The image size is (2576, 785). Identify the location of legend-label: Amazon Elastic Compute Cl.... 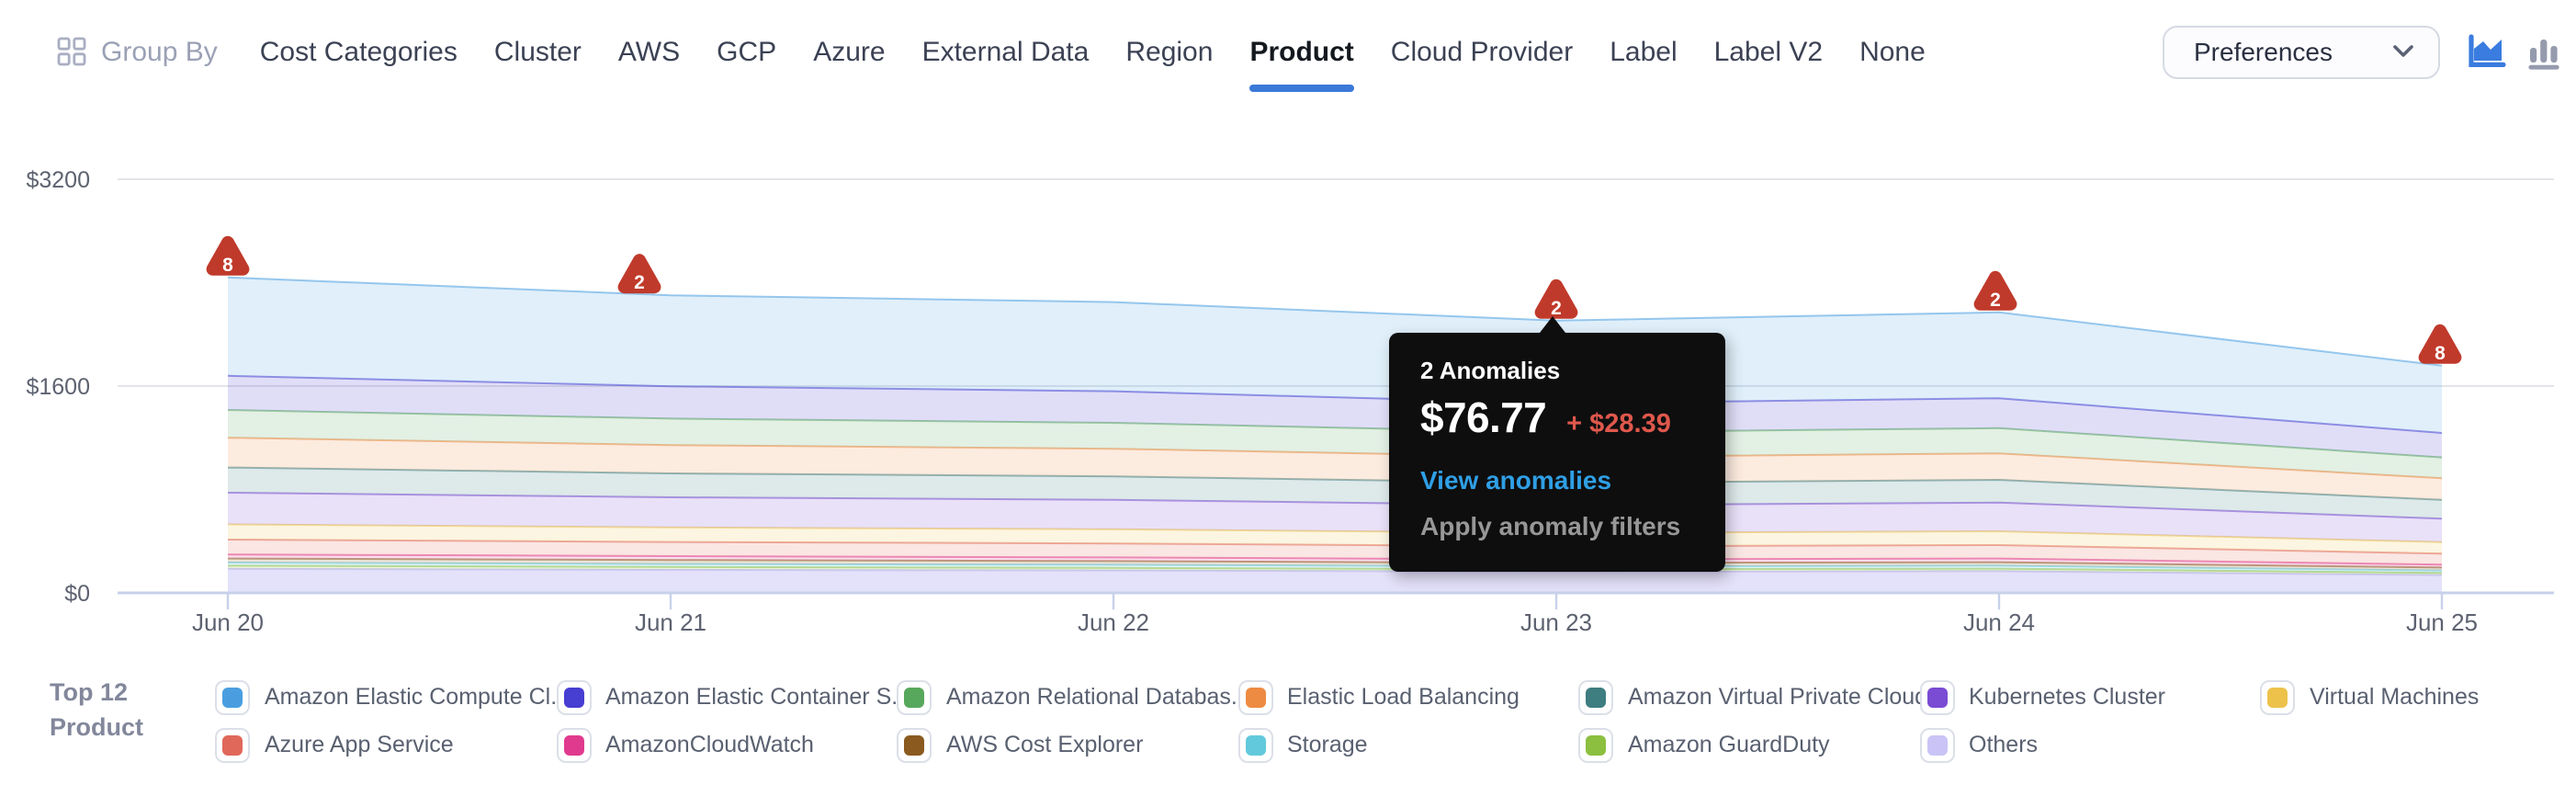
(418, 697).